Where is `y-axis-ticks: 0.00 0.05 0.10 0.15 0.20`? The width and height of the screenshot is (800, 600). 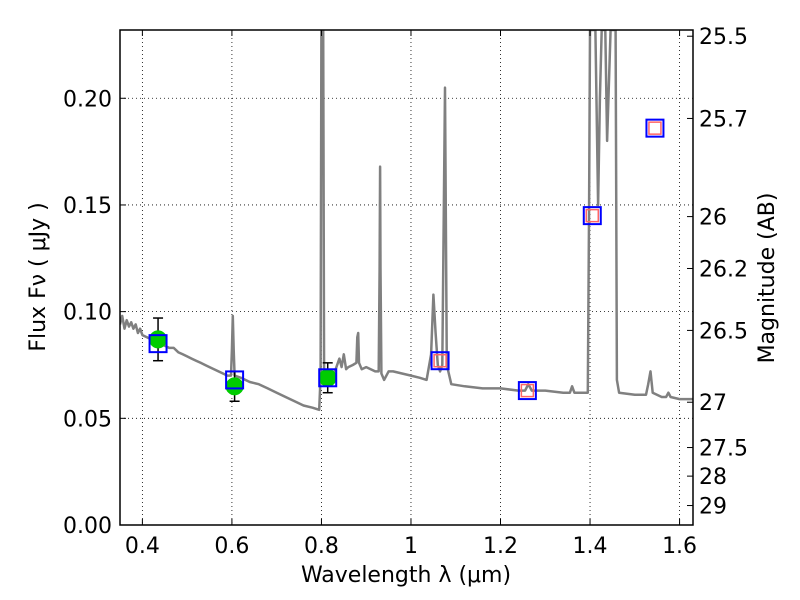 y-axis-ticks: 0.00 0.05 0.10 0.15 0.20 is located at coordinates (94, 313).